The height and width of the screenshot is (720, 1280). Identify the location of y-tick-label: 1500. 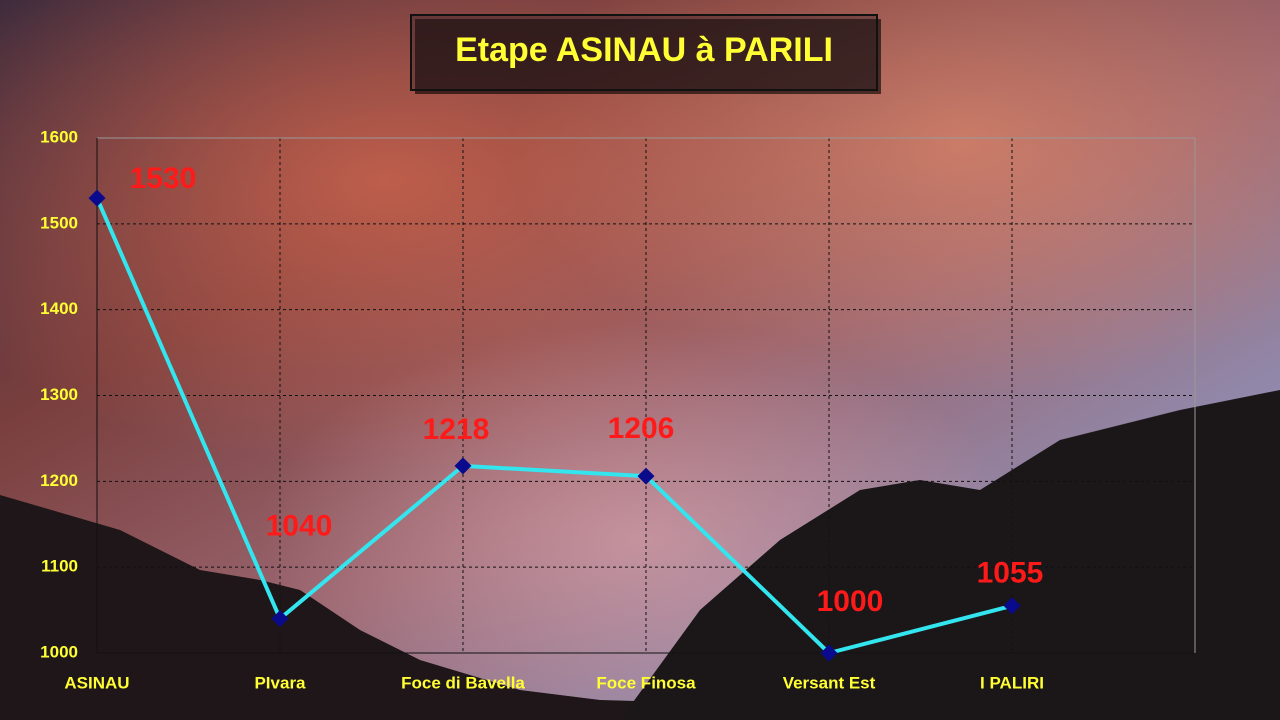
(59, 222).